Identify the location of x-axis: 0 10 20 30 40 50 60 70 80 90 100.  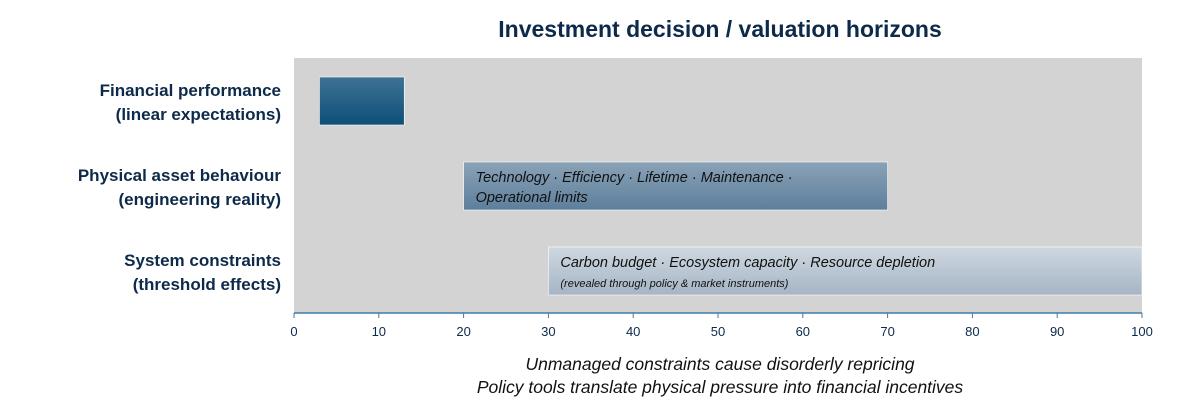
(721, 325).